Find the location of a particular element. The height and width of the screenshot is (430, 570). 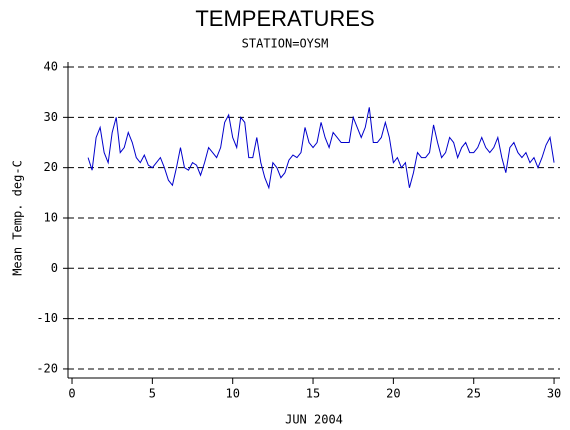

x-tick-label: 5 is located at coordinates (152, 394).